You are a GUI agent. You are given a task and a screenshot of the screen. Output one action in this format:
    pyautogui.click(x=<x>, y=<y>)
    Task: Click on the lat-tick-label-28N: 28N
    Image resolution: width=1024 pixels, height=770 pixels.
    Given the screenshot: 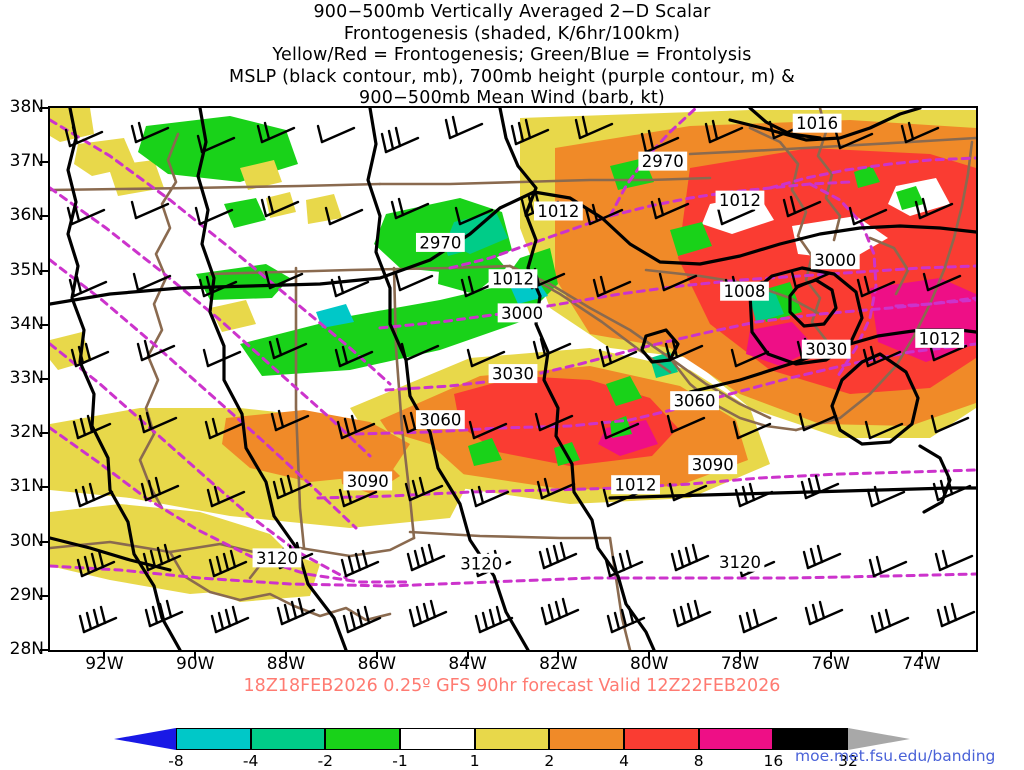 What is the action you would take?
    pyautogui.click(x=26, y=649)
    